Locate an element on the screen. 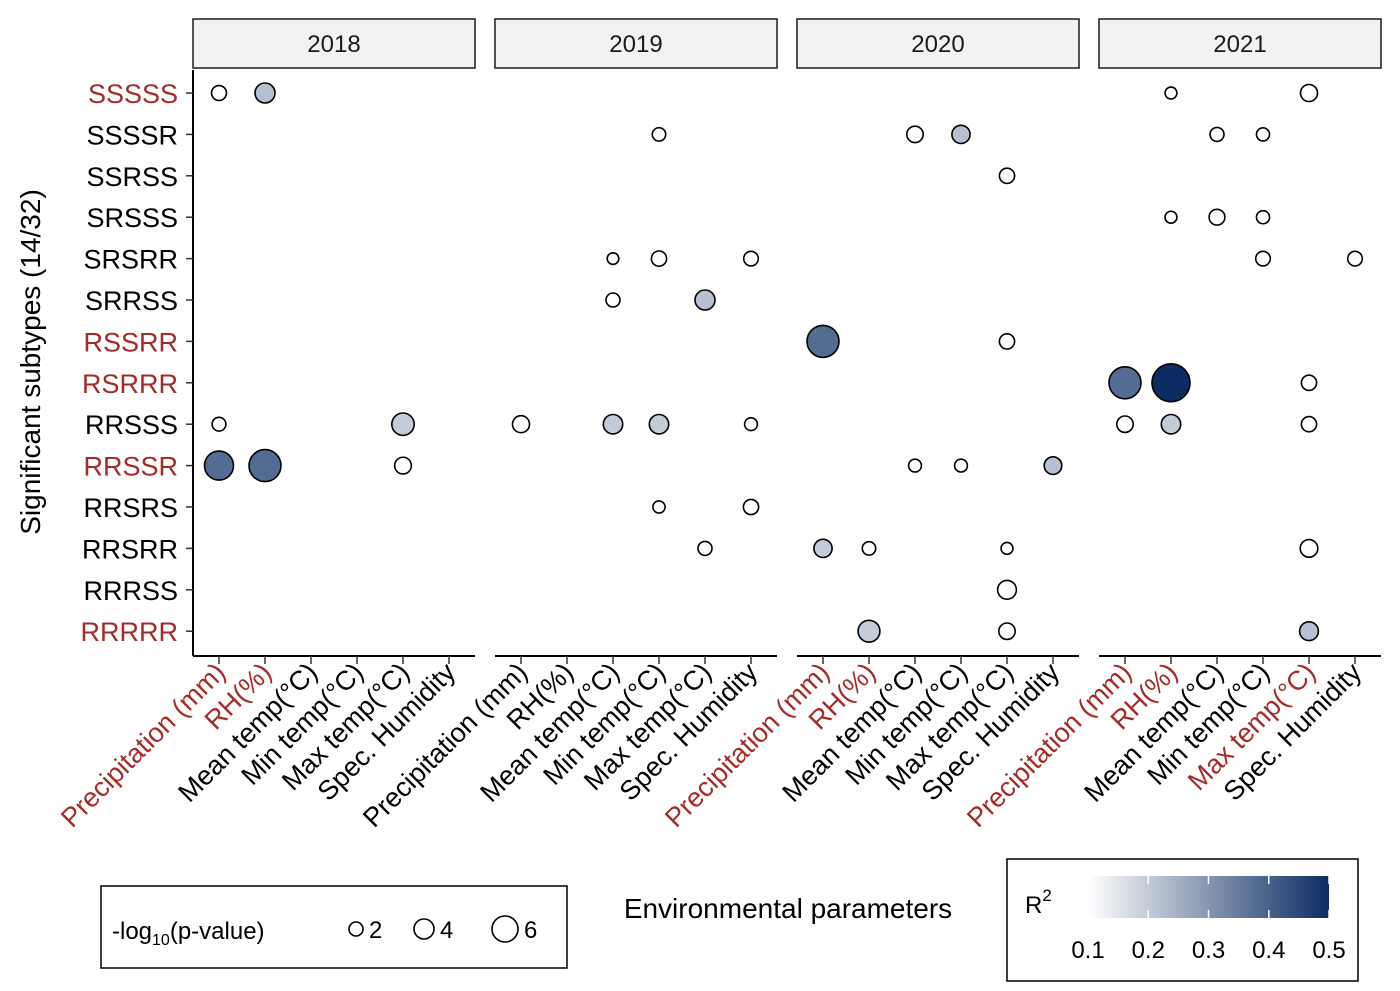  data-point-2019-rrsss-min-temp-c is located at coordinates (659, 424).